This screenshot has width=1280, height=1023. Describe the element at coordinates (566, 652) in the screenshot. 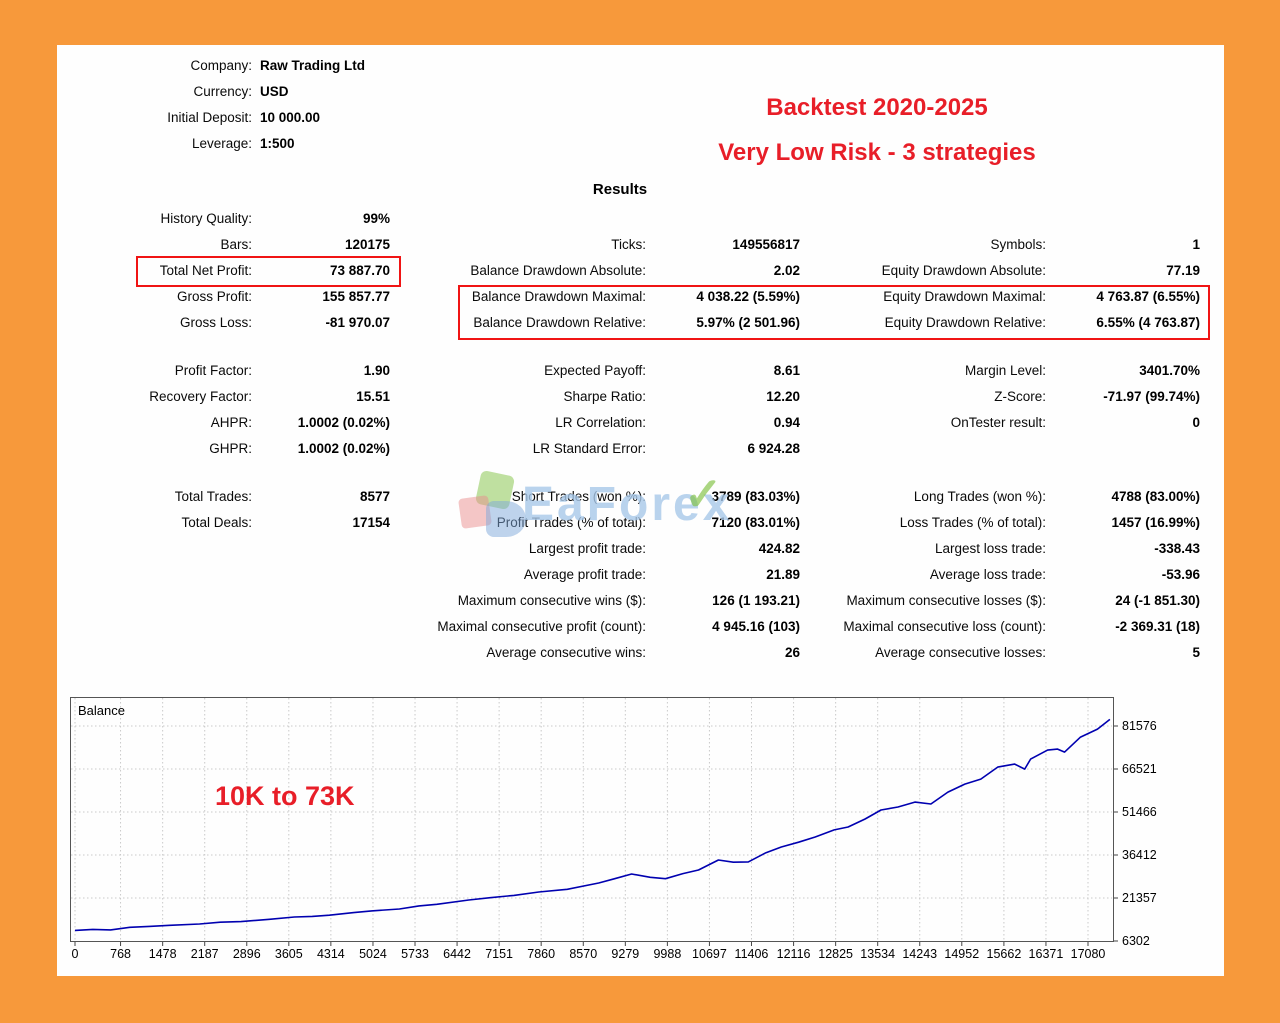

I see `stat-label: Average consecutive wins:` at that location.